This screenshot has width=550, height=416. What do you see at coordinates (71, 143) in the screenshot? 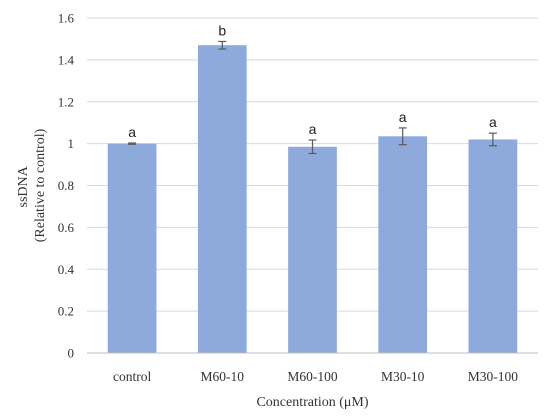
I see `y-tick-label: 1` at bounding box center [71, 143].